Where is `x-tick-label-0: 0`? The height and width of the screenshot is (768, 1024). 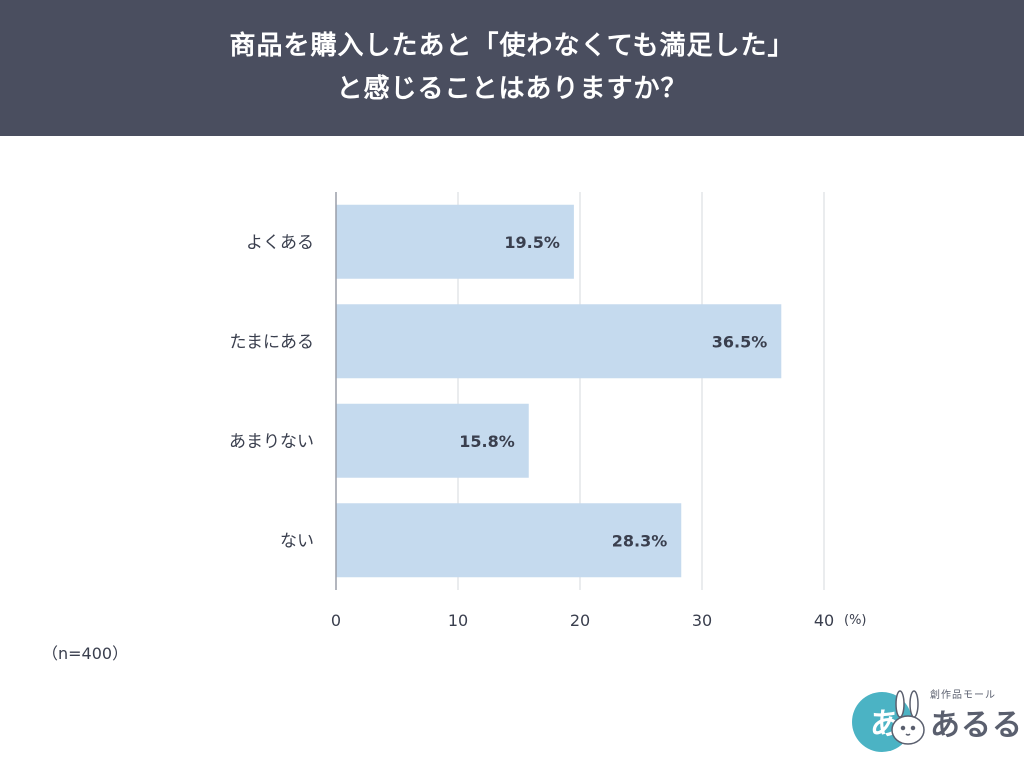
x-tick-label-0: 0 is located at coordinates (336, 620).